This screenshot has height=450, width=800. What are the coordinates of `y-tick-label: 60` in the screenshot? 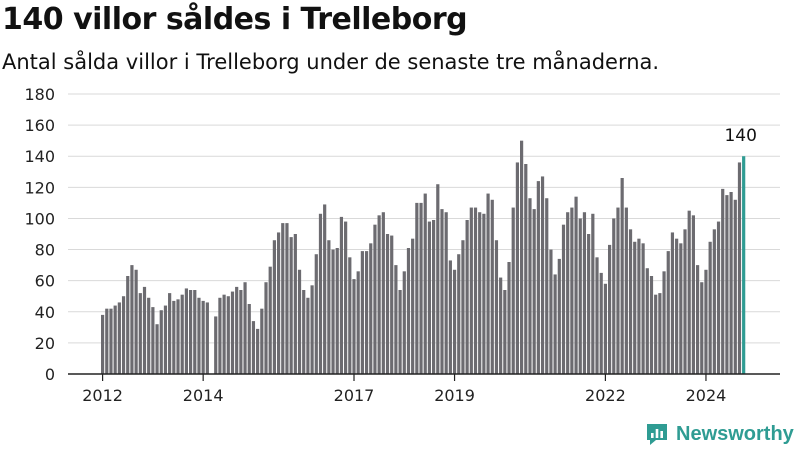 It's located at (45, 281).